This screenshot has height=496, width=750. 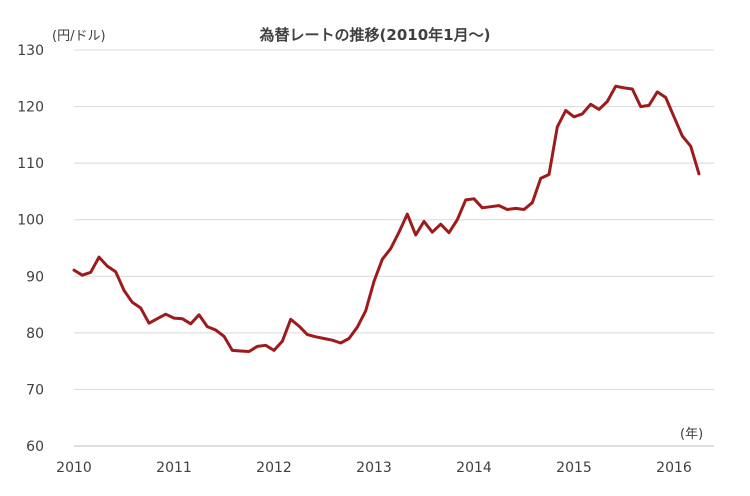 I want to click on x-tick-label: 2012, so click(x=274, y=468).